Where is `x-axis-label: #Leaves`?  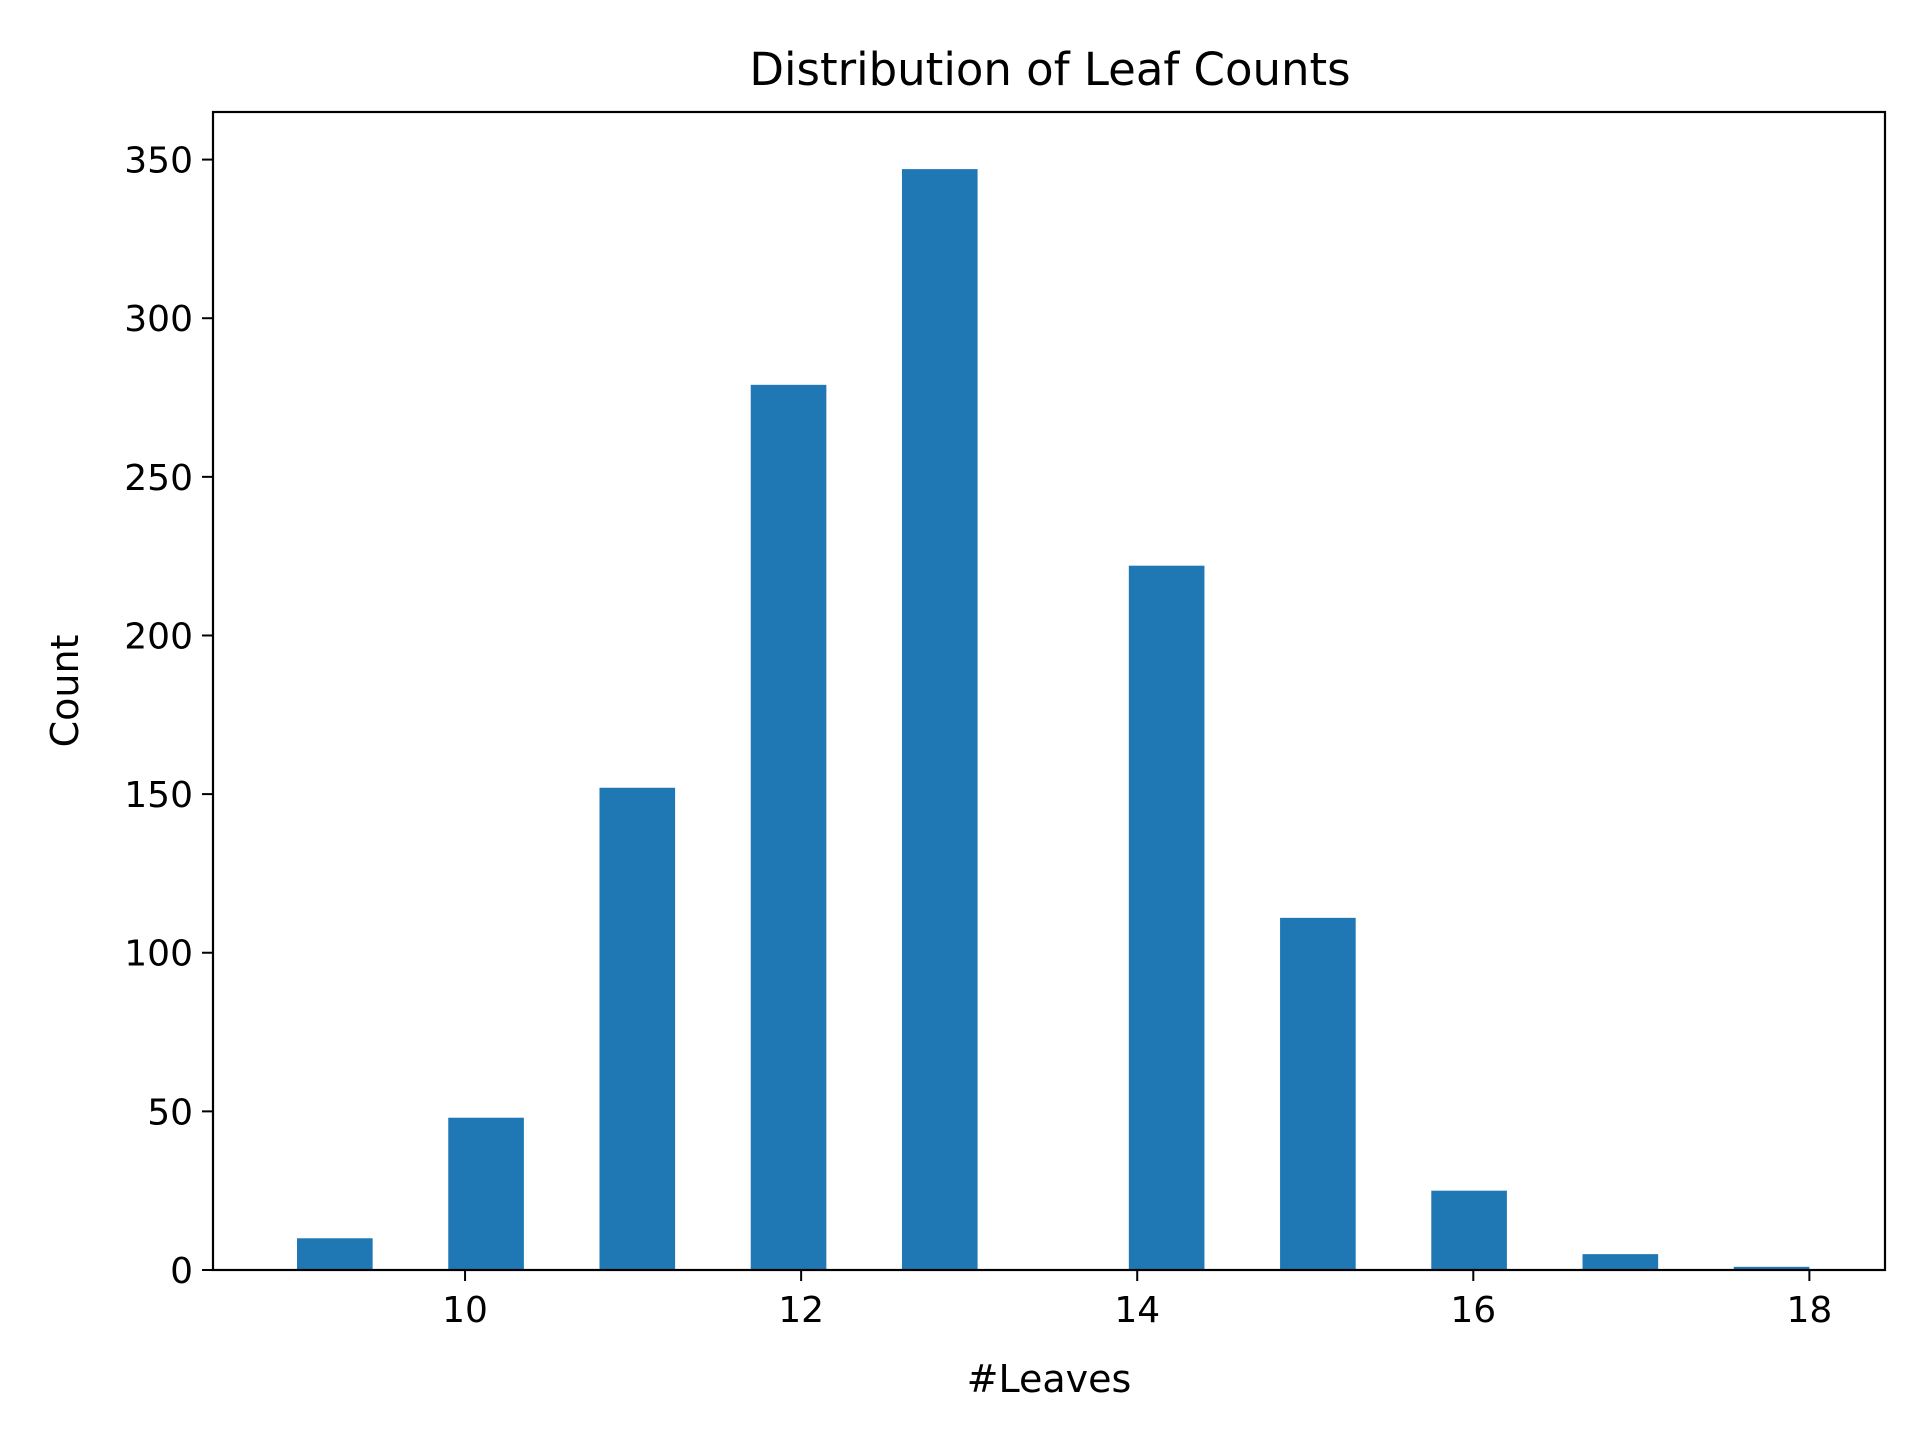 x-axis-label: #Leaves is located at coordinates (1049, 1379).